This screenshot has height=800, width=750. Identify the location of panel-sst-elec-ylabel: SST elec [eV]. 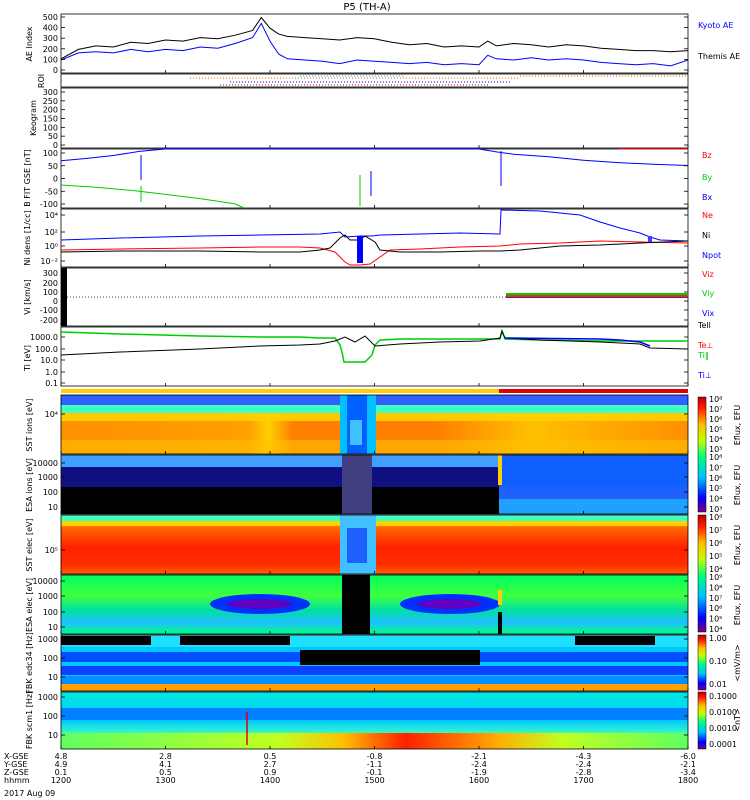
(29, 544).